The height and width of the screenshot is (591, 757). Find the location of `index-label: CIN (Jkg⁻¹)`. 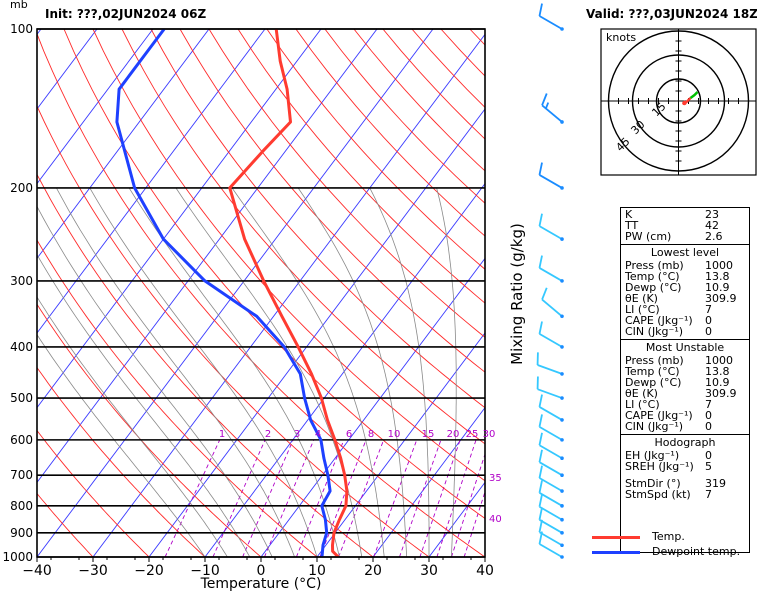

index-label: CIN (Jkg⁻¹) is located at coordinates (654, 426).